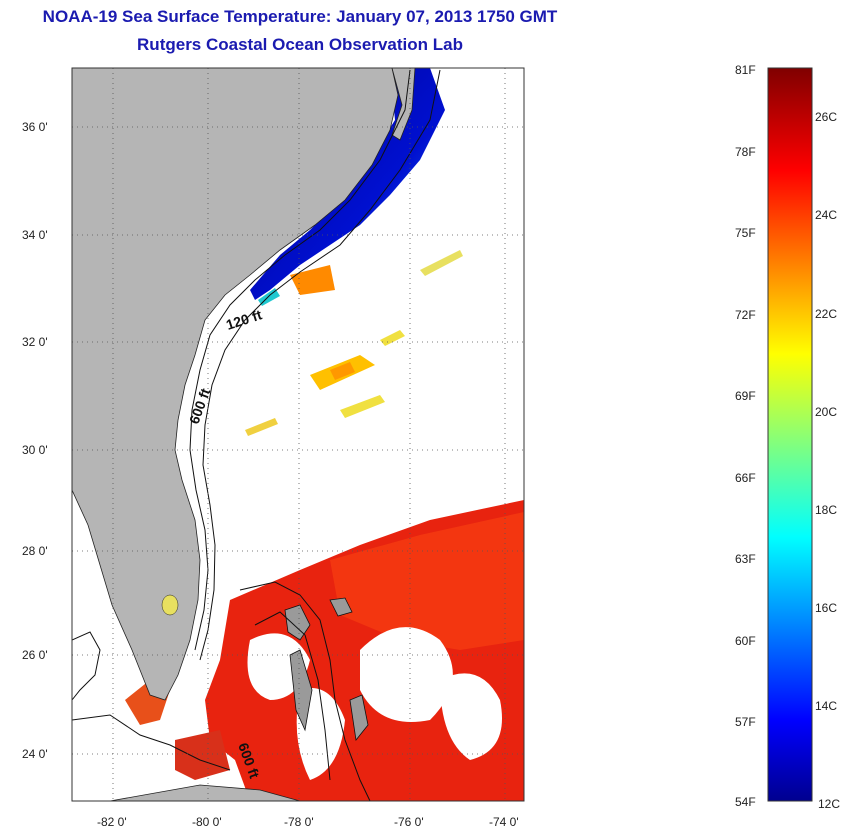  What do you see at coordinates (207, 822) in the screenshot?
I see `lon-label: -80 0'` at bounding box center [207, 822].